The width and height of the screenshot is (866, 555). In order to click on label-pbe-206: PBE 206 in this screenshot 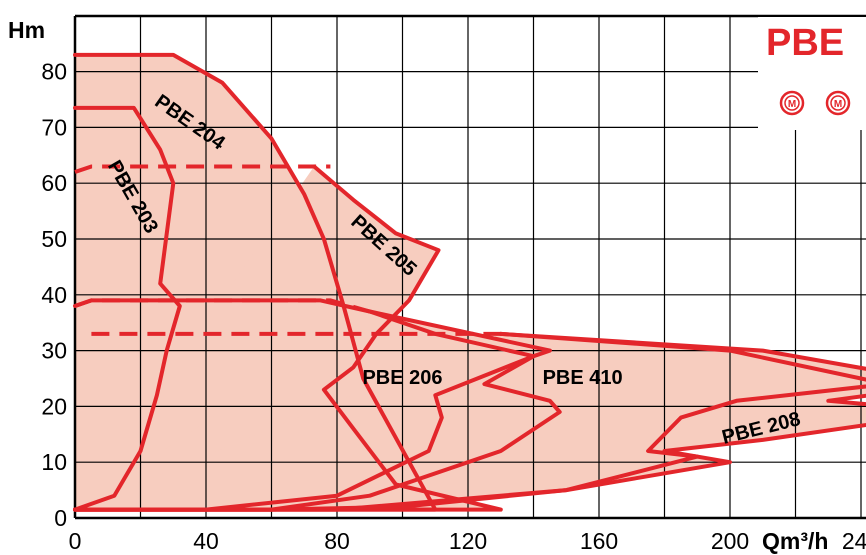, I will do `click(402, 378)`.